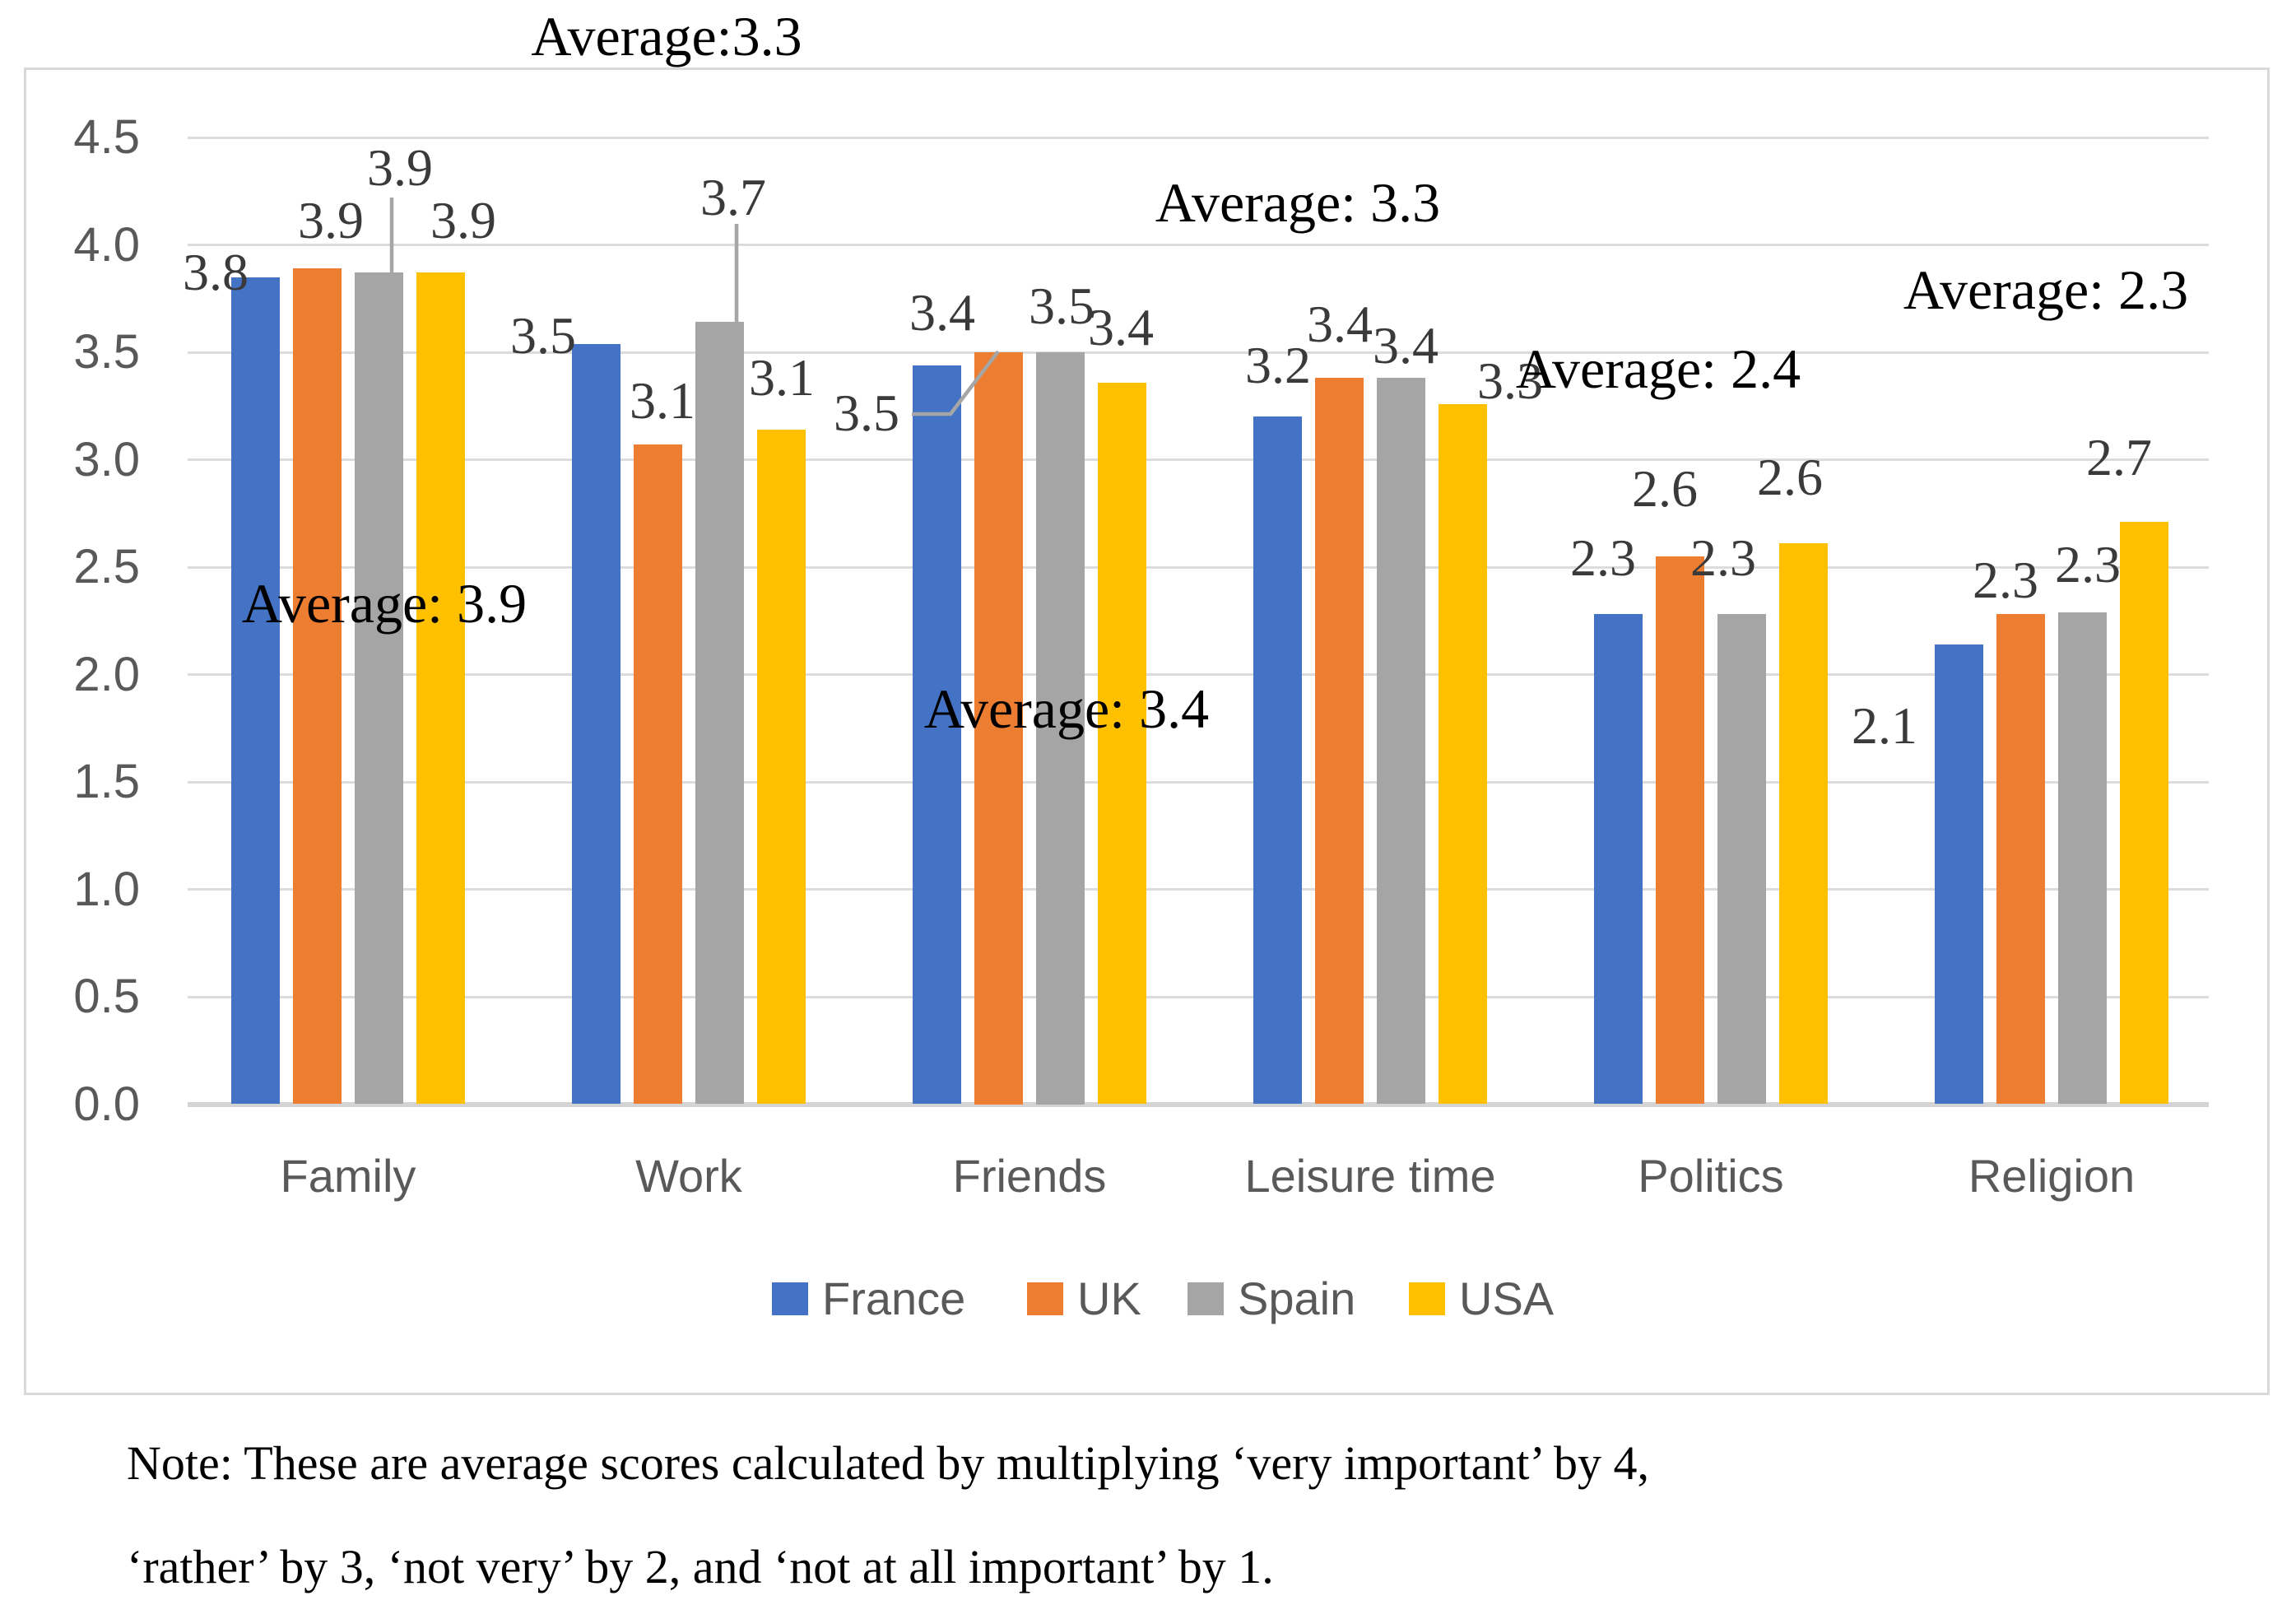  What do you see at coordinates (1742, 859) in the screenshot?
I see `bar-Spain-Politics` at bounding box center [1742, 859].